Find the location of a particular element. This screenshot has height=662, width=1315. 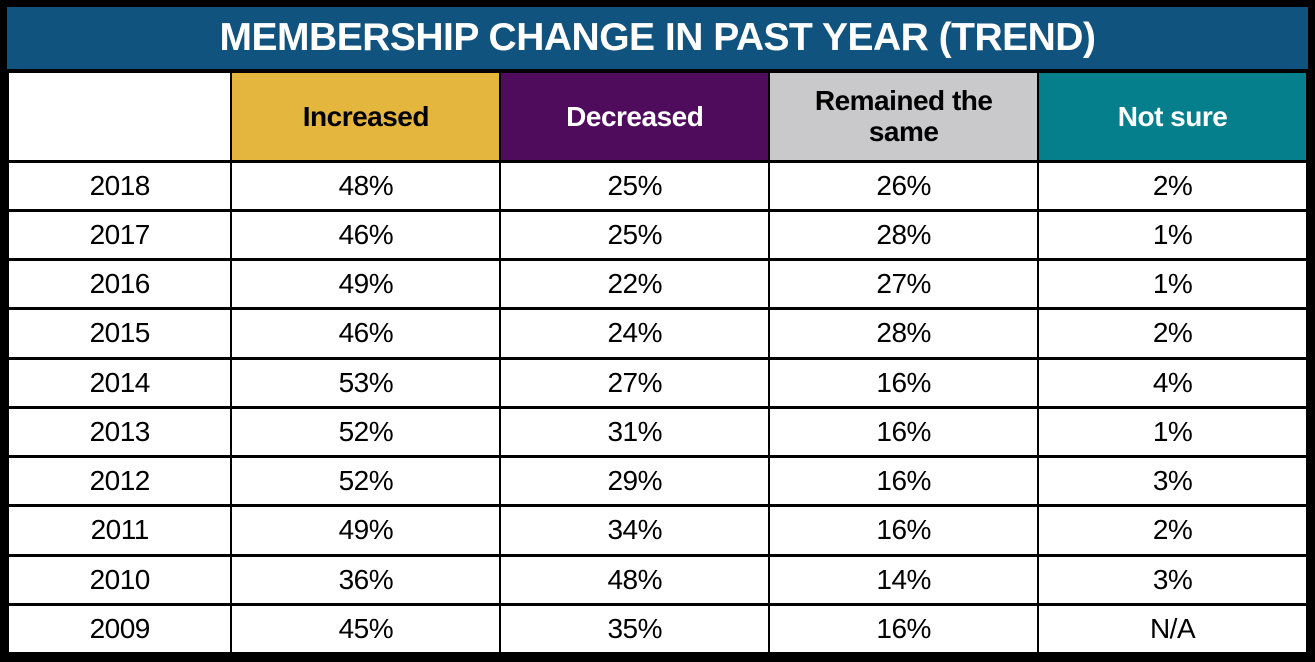

table-row: 2016 49% 22% 27% 1% is located at coordinates (657, 284).